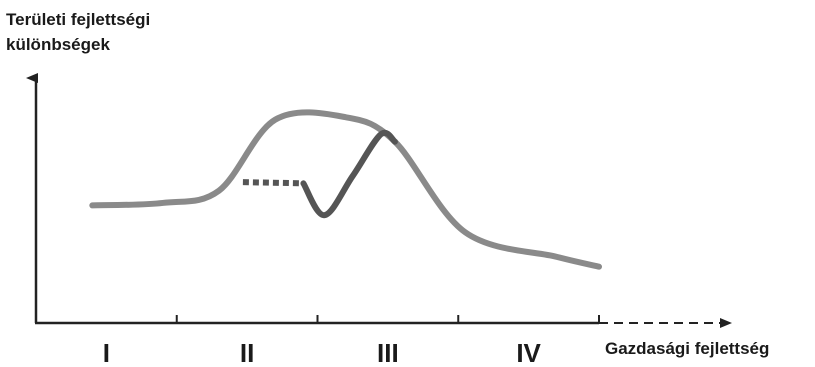 Image resolution: width=815 pixels, height=367 pixels. Describe the element at coordinates (528, 352) in the screenshot. I see `stage-label-4: IV` at that location.